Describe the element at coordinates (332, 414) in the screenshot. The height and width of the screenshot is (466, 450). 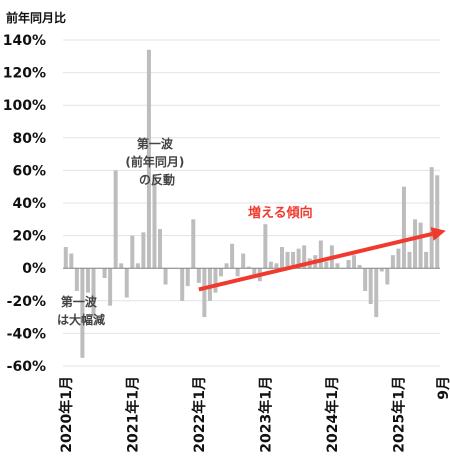
I see `x-tick-label: 2024年1月` at that location.